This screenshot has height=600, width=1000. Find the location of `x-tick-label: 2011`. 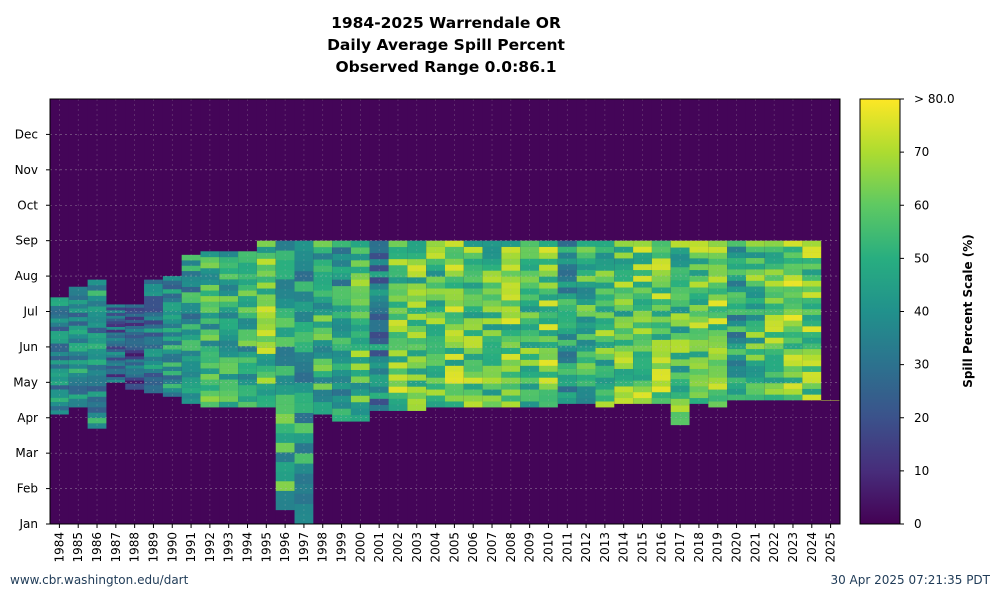

x-tick-label: 2011 is located at coordinates (567, 547).